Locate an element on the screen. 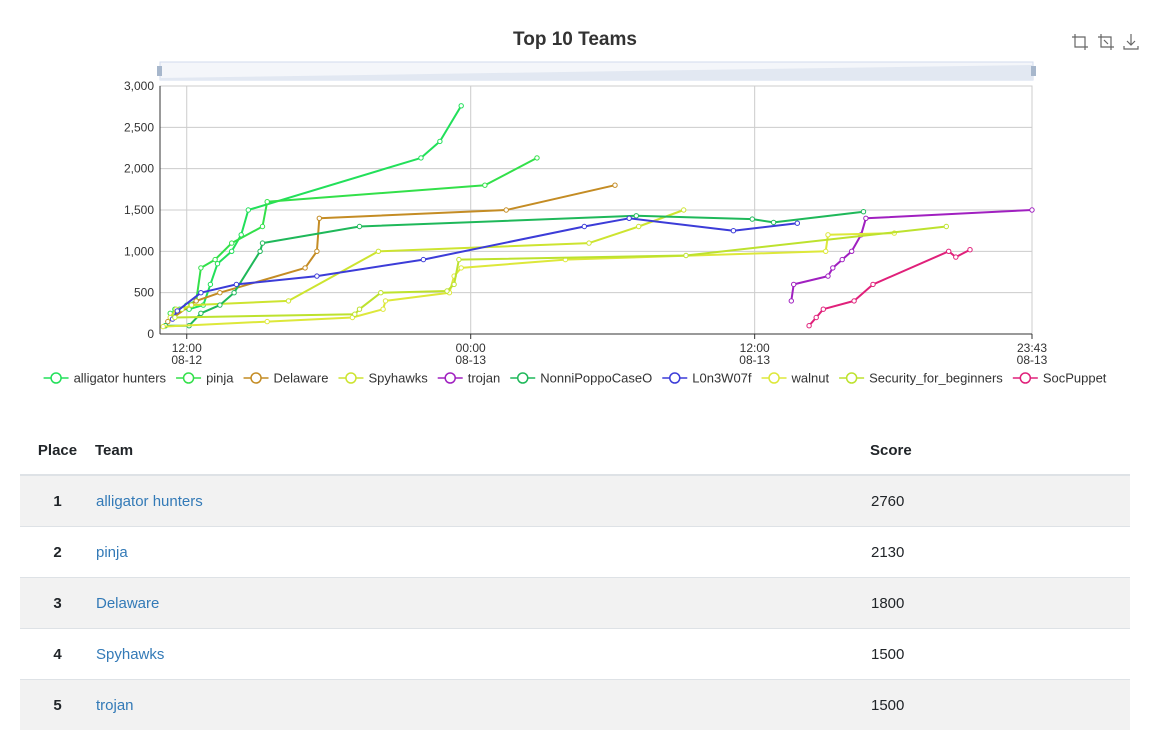 Image resolution: width=1152 pixels, height=730 pixels. legend-item: trojan is located at coordinates (469, 378).